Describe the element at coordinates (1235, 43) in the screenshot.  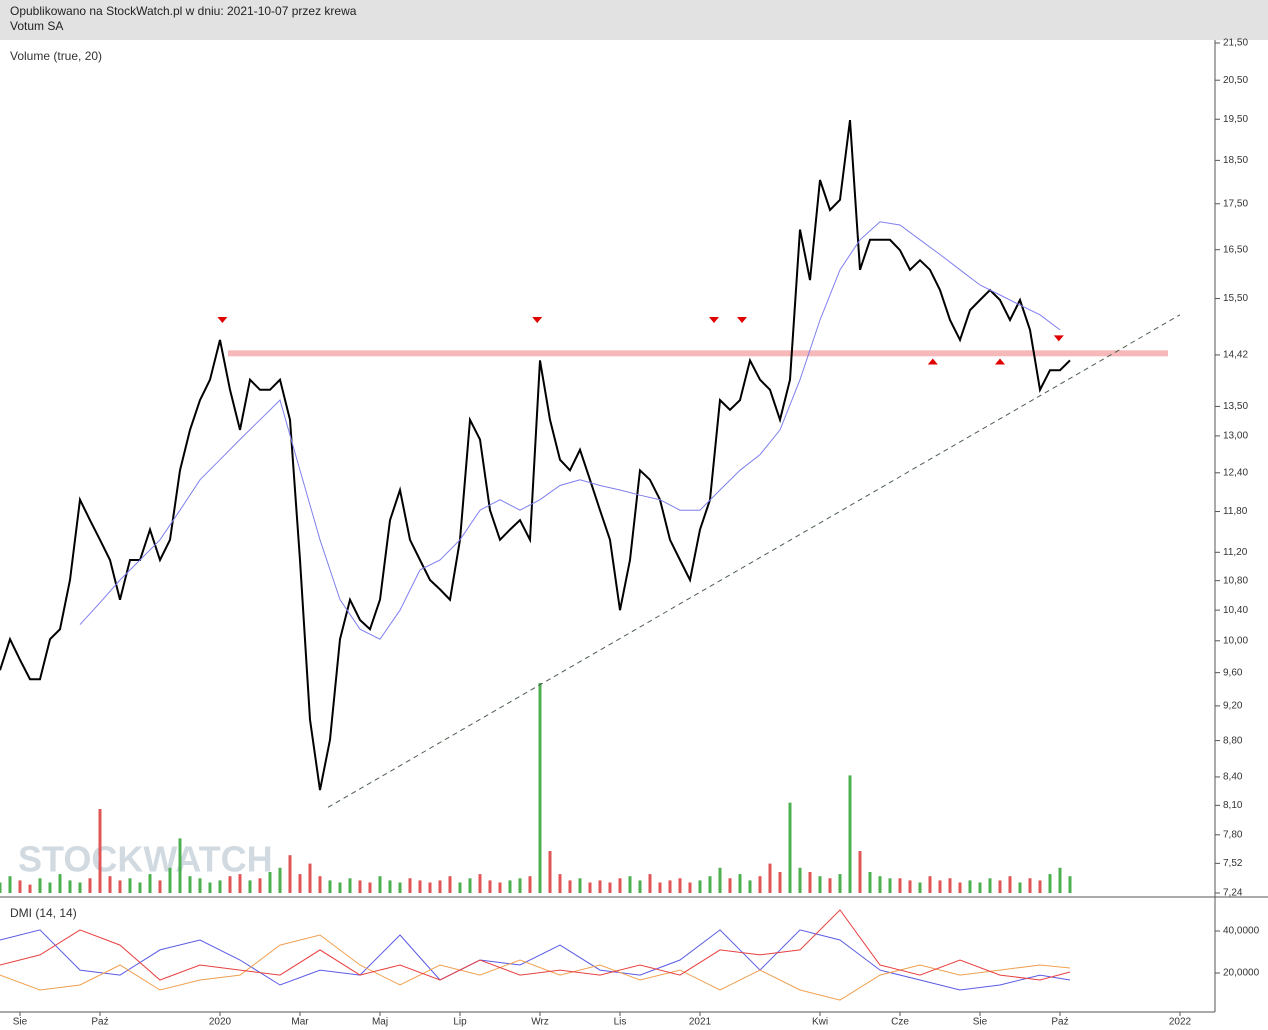
I see `y-tick-label: 21,50` at that location.